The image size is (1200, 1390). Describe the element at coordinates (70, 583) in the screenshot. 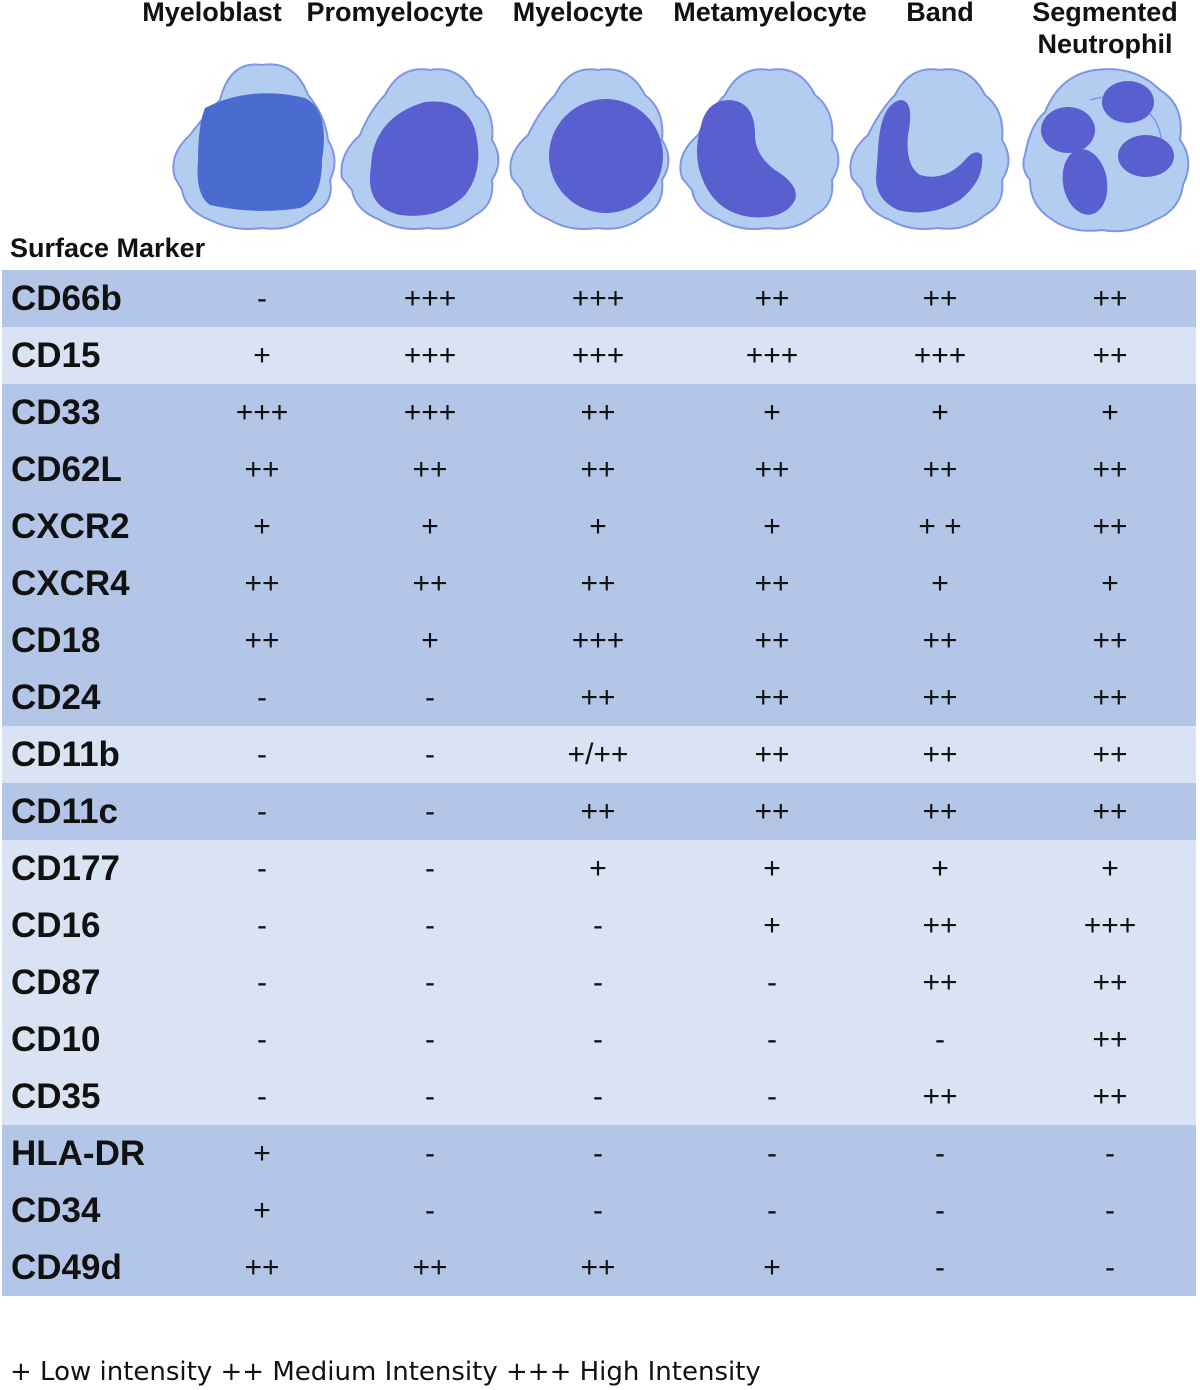

I see `marker-name: CXCR4` at that location.